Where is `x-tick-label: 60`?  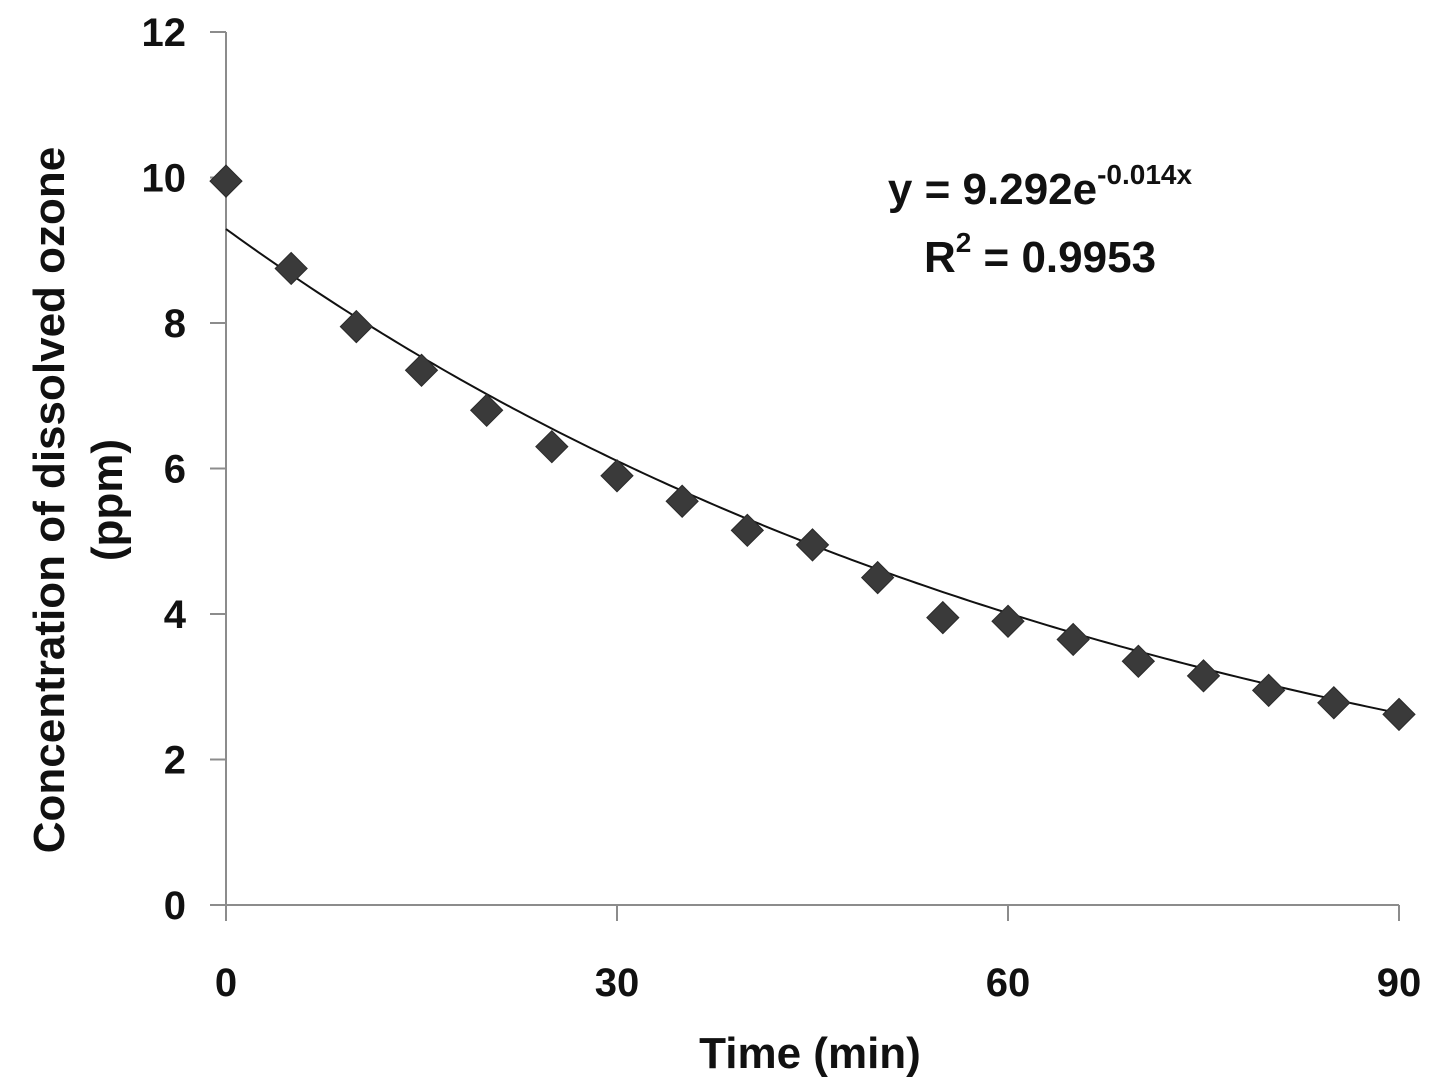 x-tick-label: 60 is located at coordinates (1008, 983).